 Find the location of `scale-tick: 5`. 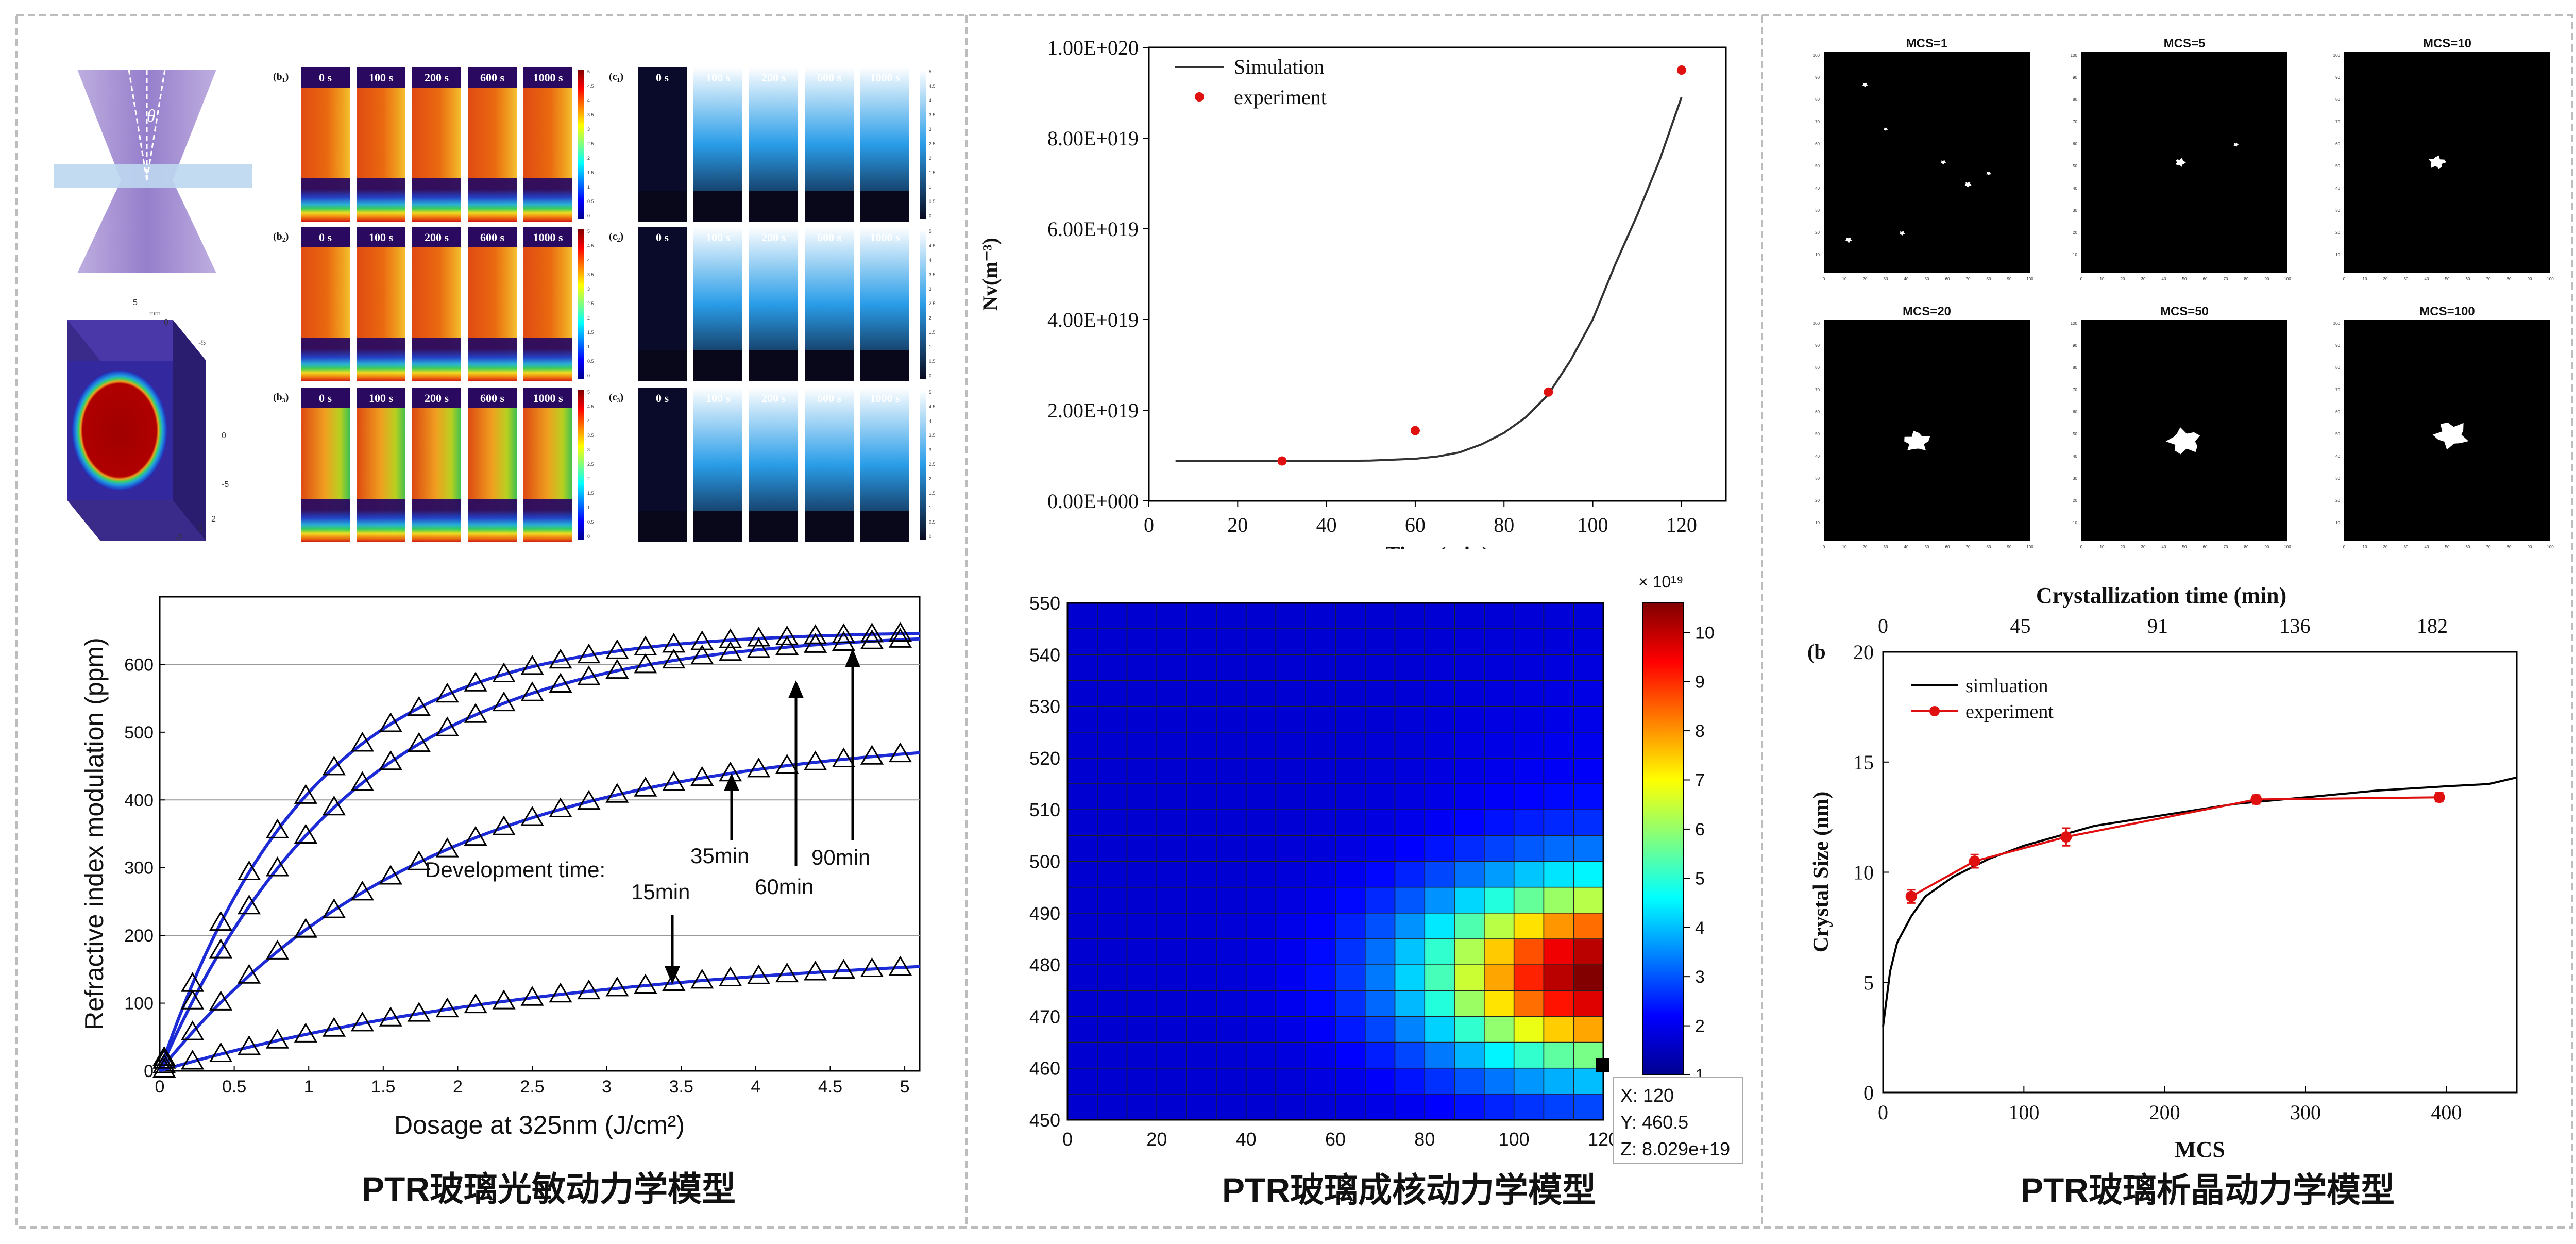

scale-tick: 5 is located at coordinates (588, 72).